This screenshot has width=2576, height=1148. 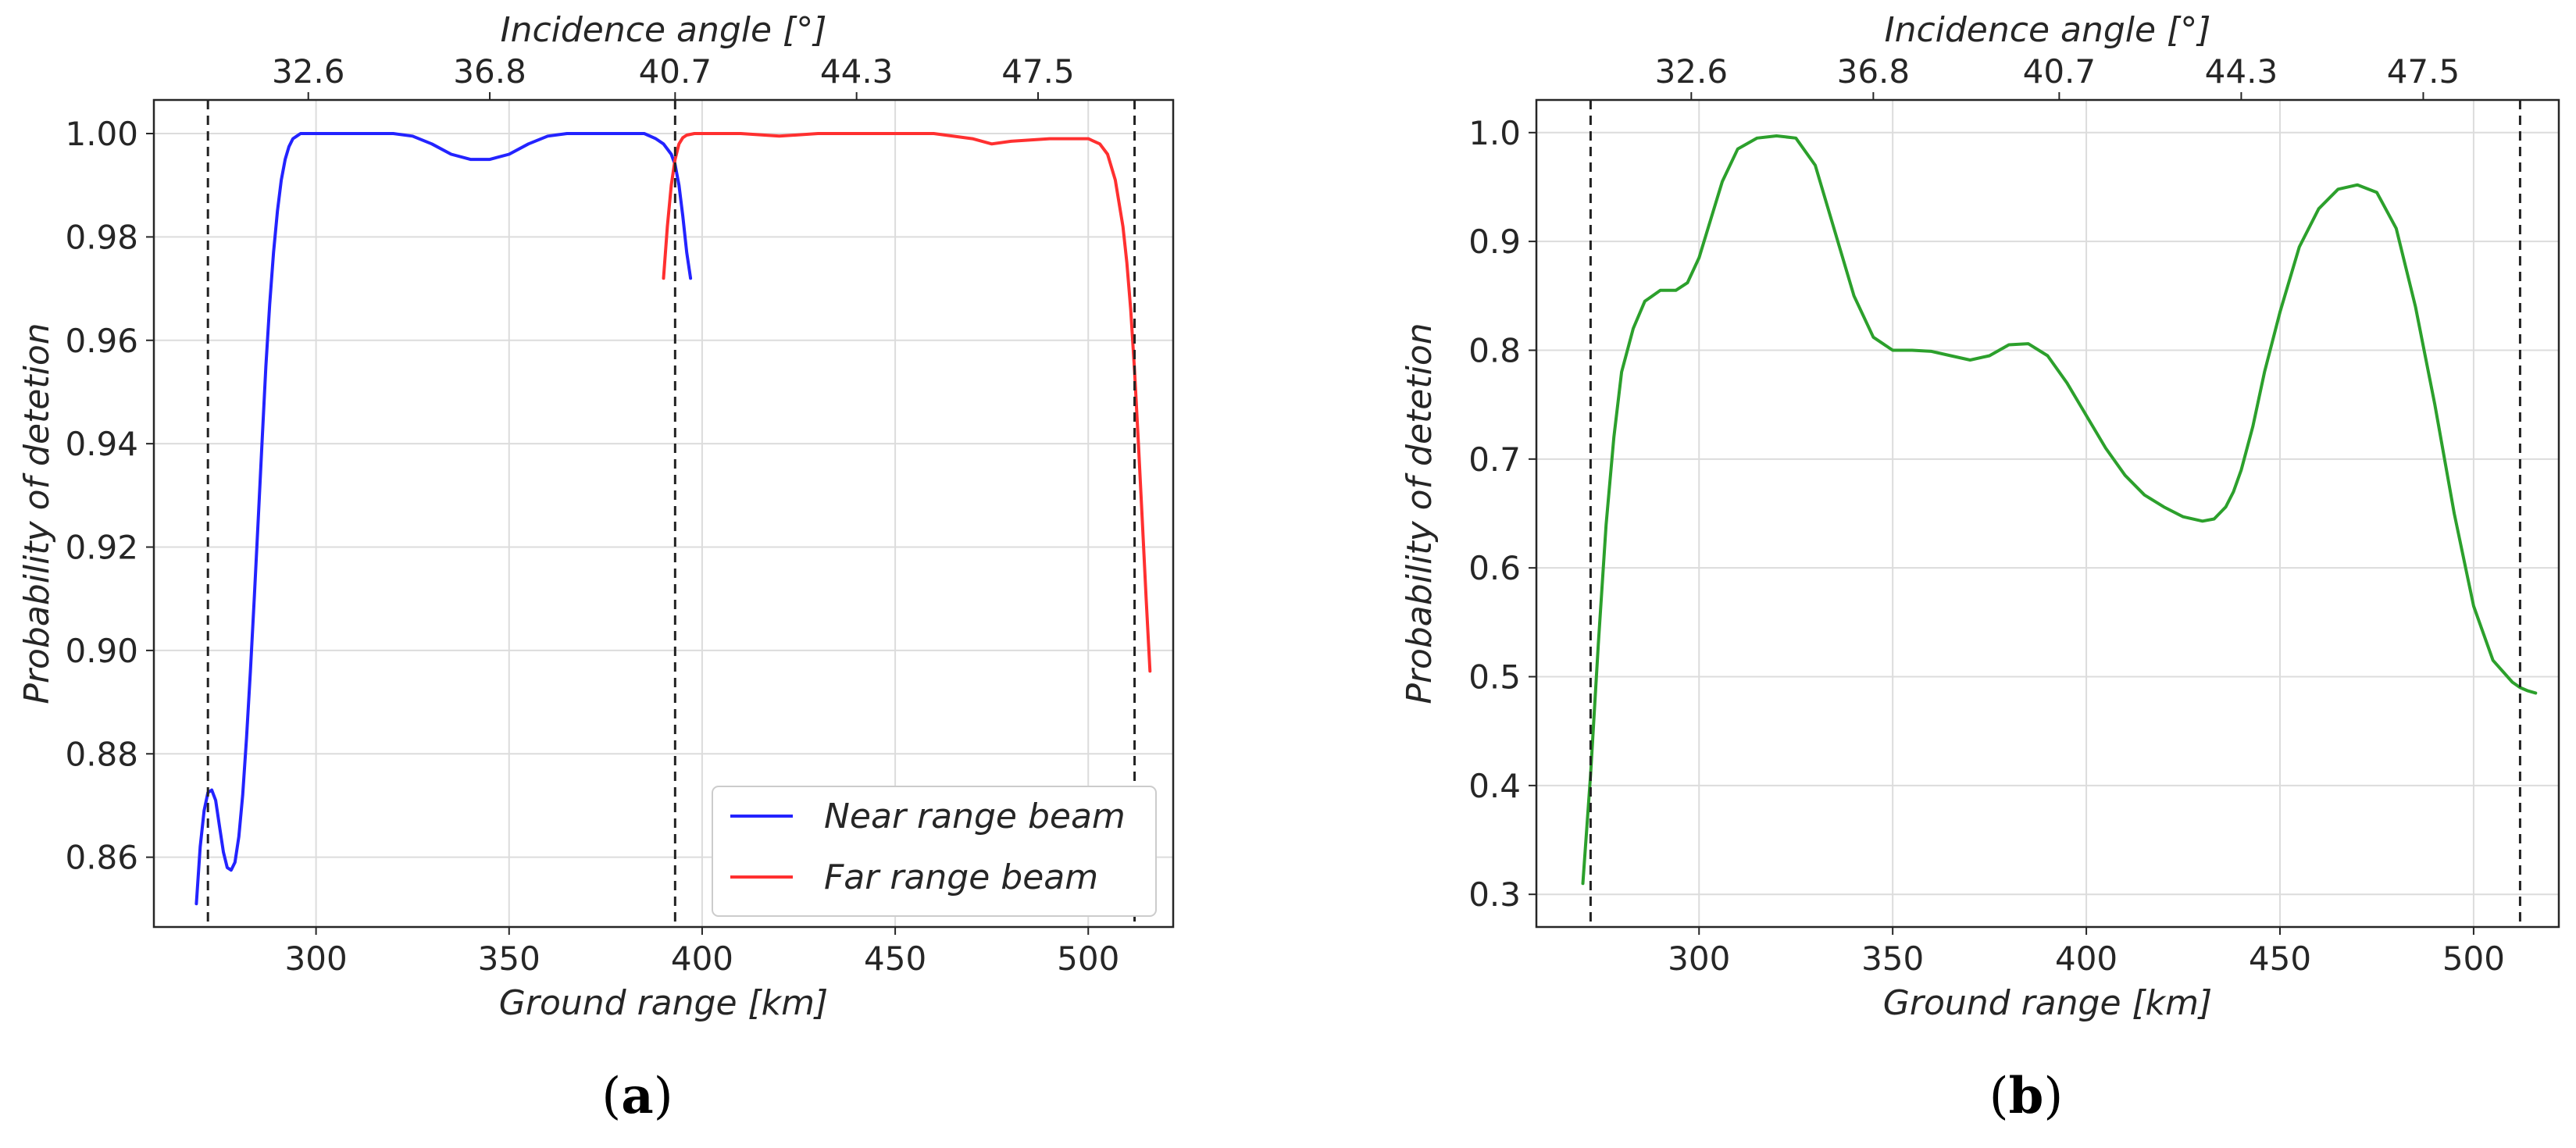 I want to click on y-axis-title-b: Probability of detetion, so click(x=1420, y=513).